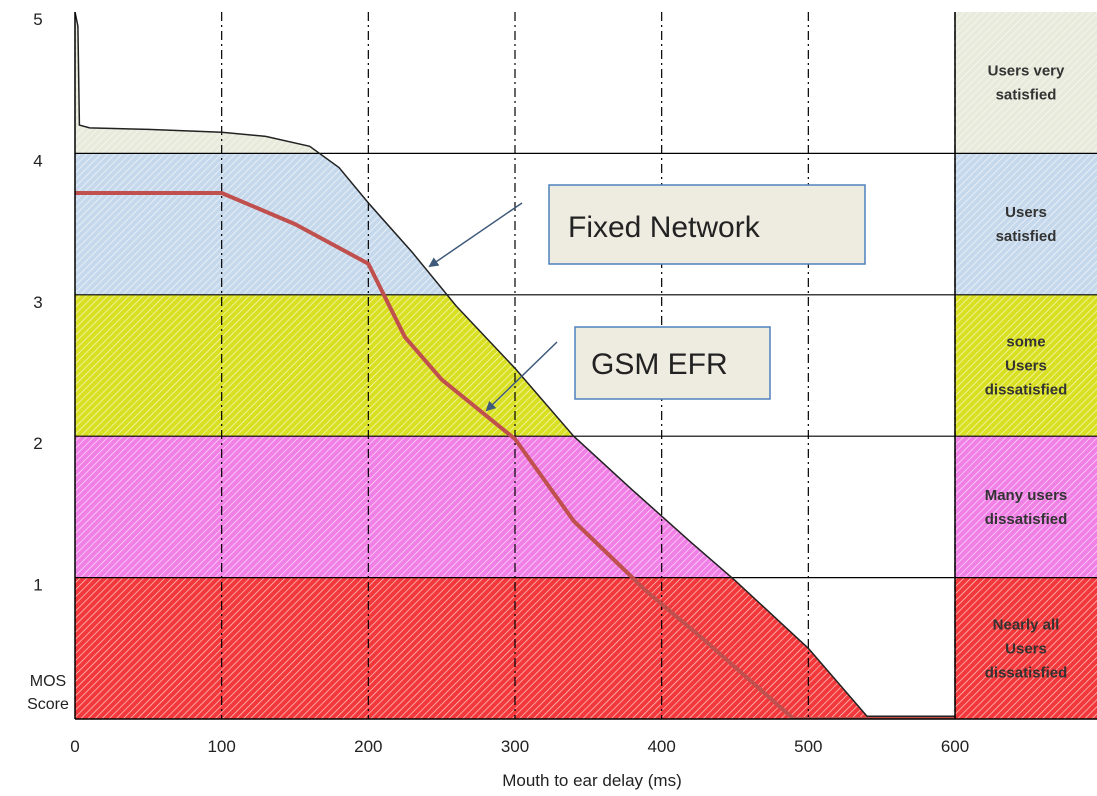 The image size is (1097, 796). I want to click on x-tick-label-600: 600, so click(955, 746).